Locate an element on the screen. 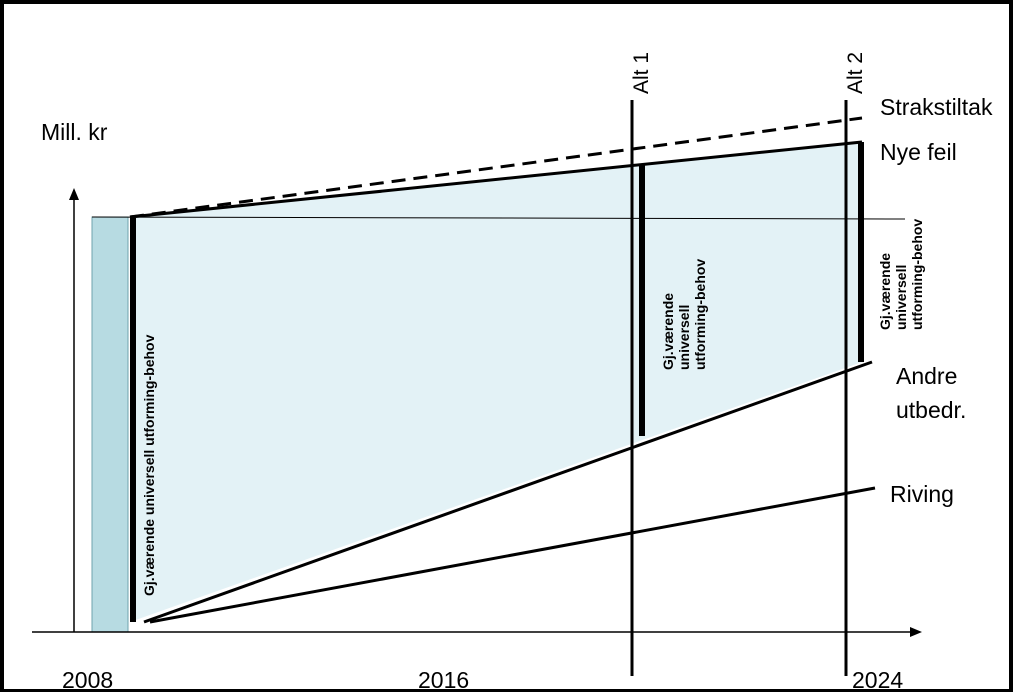  strakstiltak-line is located at coordinates (496, 167).